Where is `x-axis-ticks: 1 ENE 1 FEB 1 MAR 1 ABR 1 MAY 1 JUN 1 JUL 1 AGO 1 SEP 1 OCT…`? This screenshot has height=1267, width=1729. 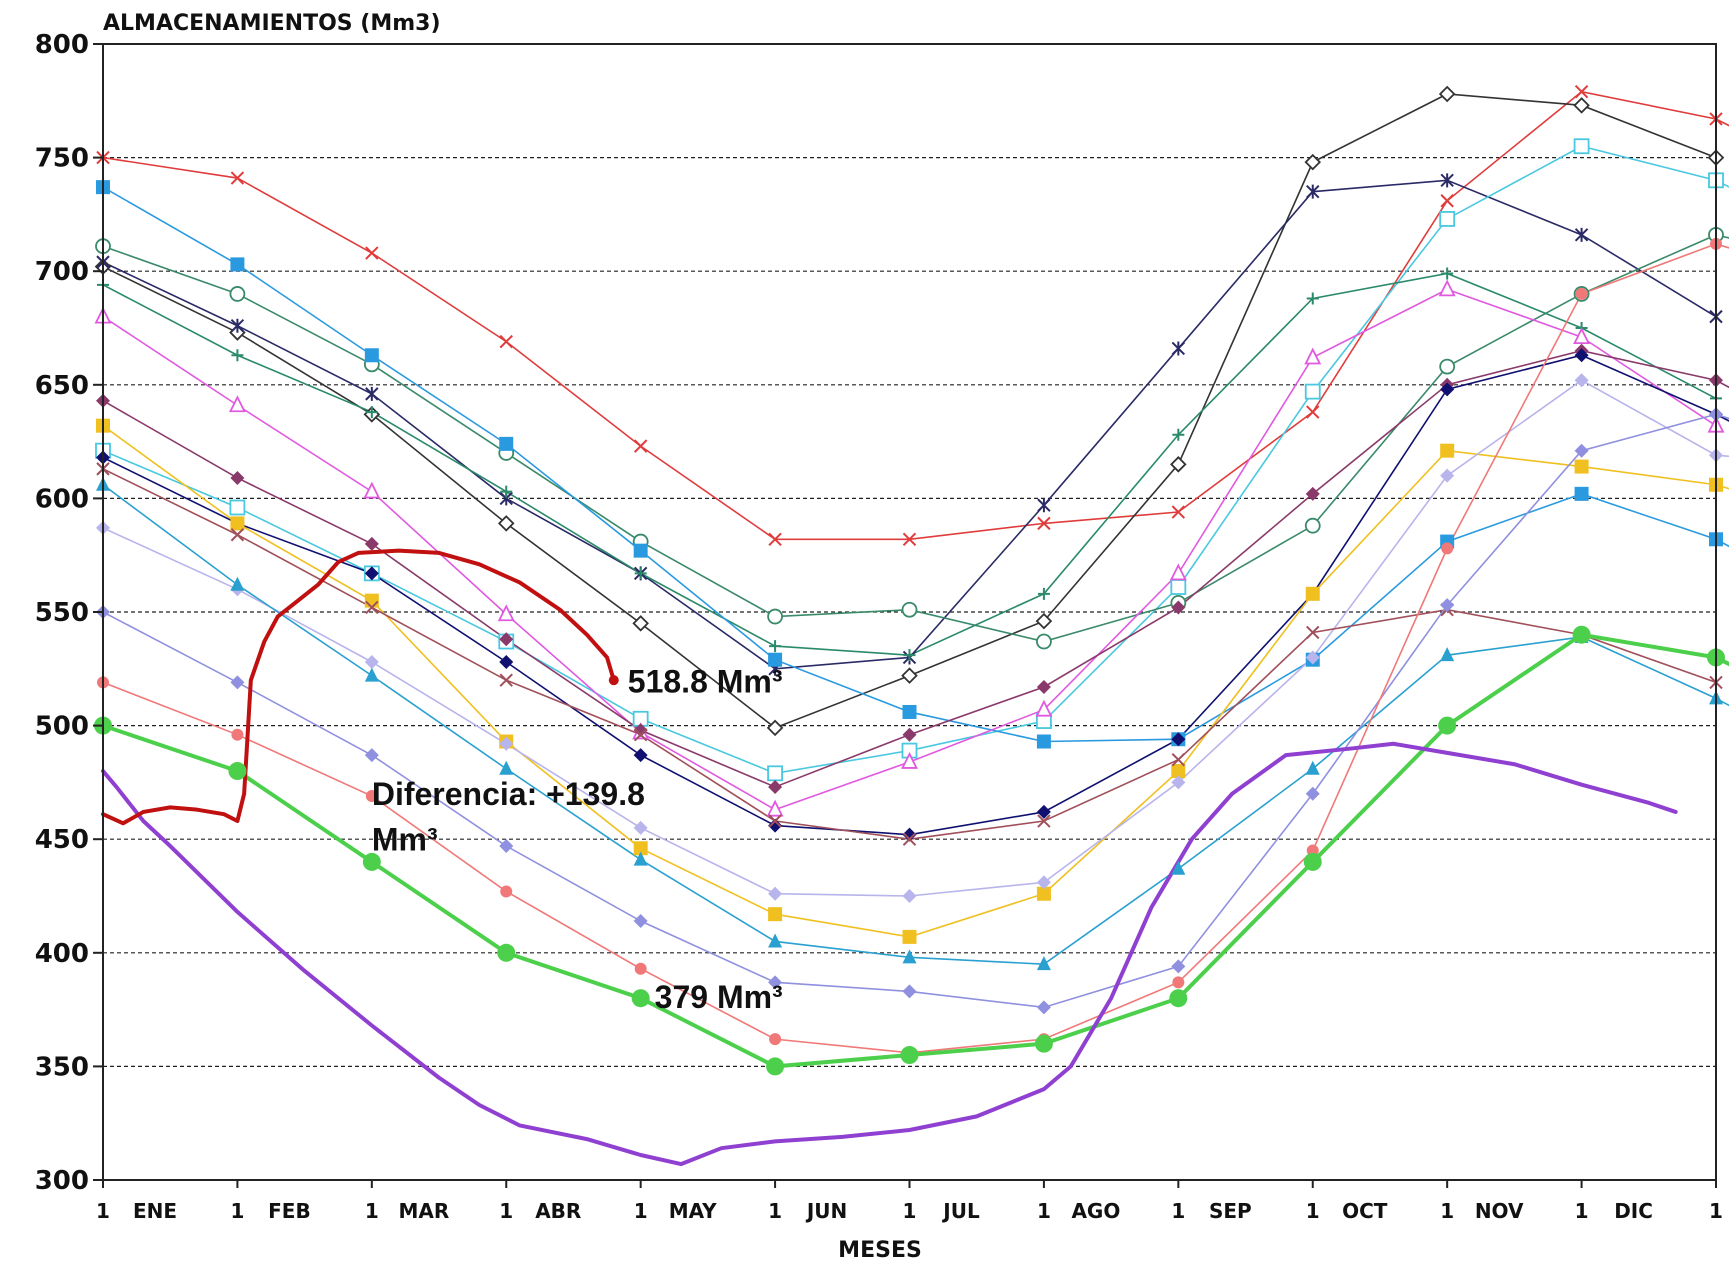 x-axis-ticks: 1 ENE 1 FEB 1 MAR 1 ABR 1 MAY 1 JUN 1 JUL 1 AGO 1 SEP 1 OCT… is located at coordinates (909, 1201).